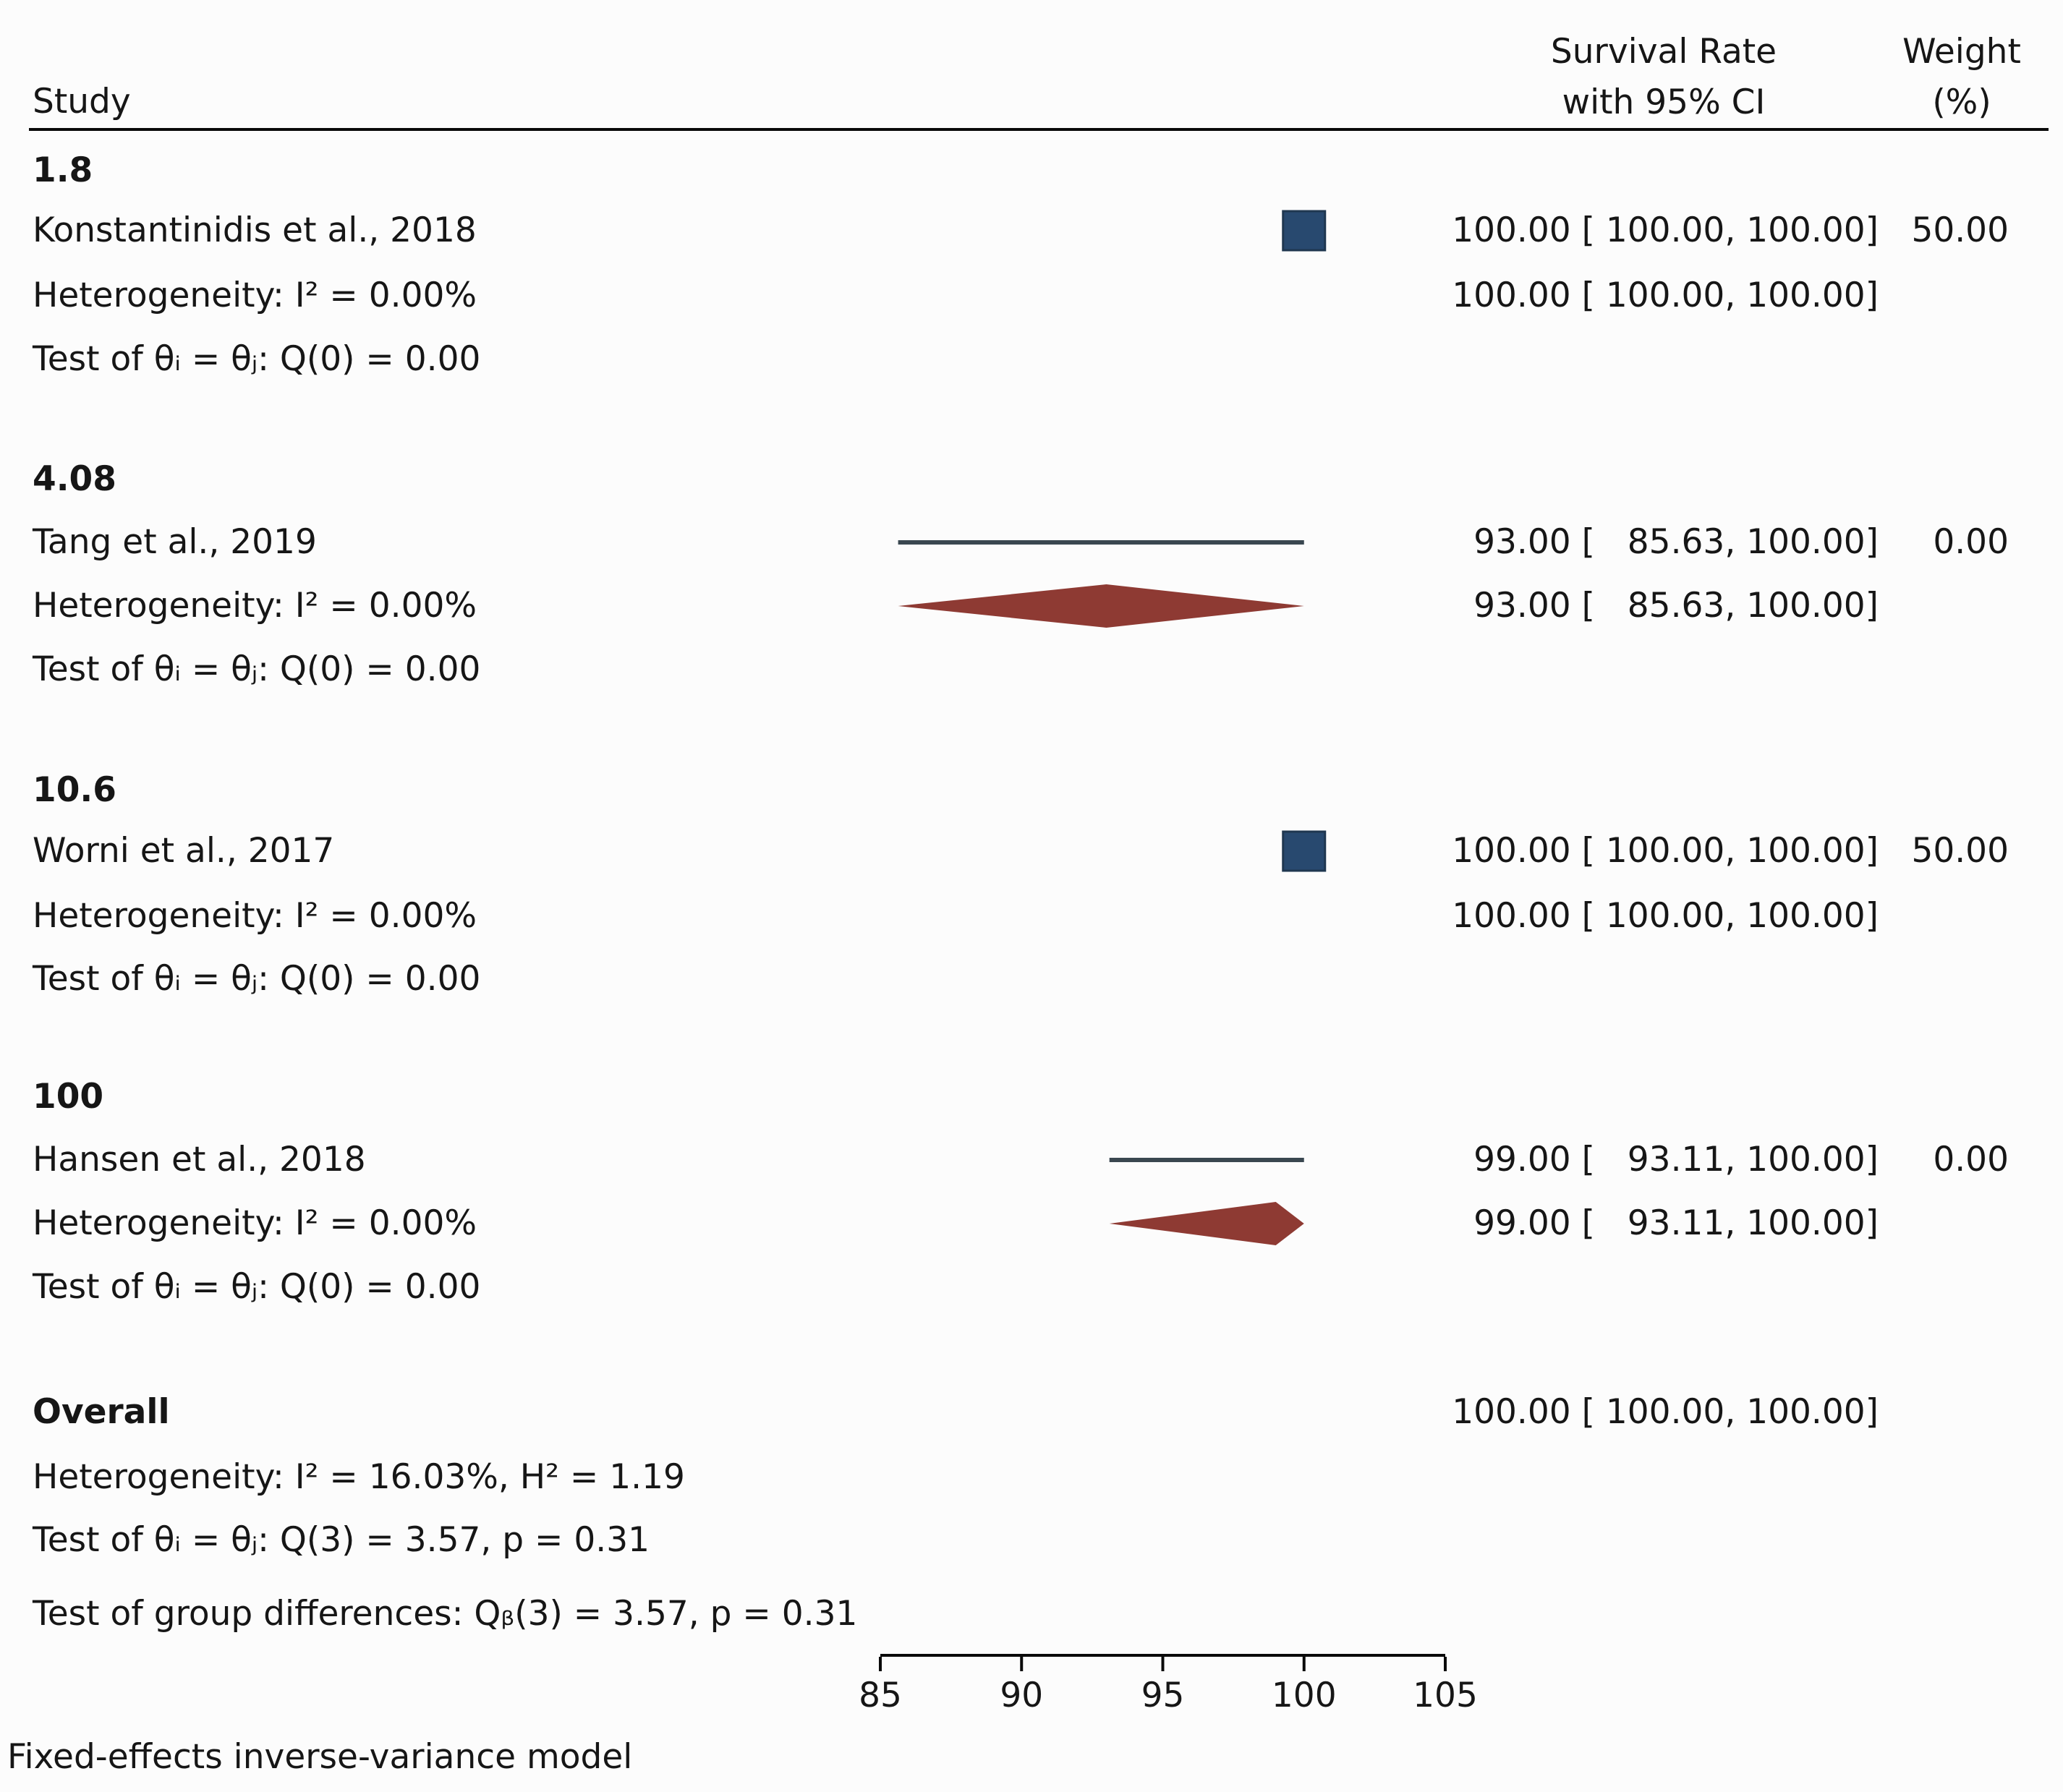  I want to click on row-label: Worni et al., 2017, so click(184, 851).